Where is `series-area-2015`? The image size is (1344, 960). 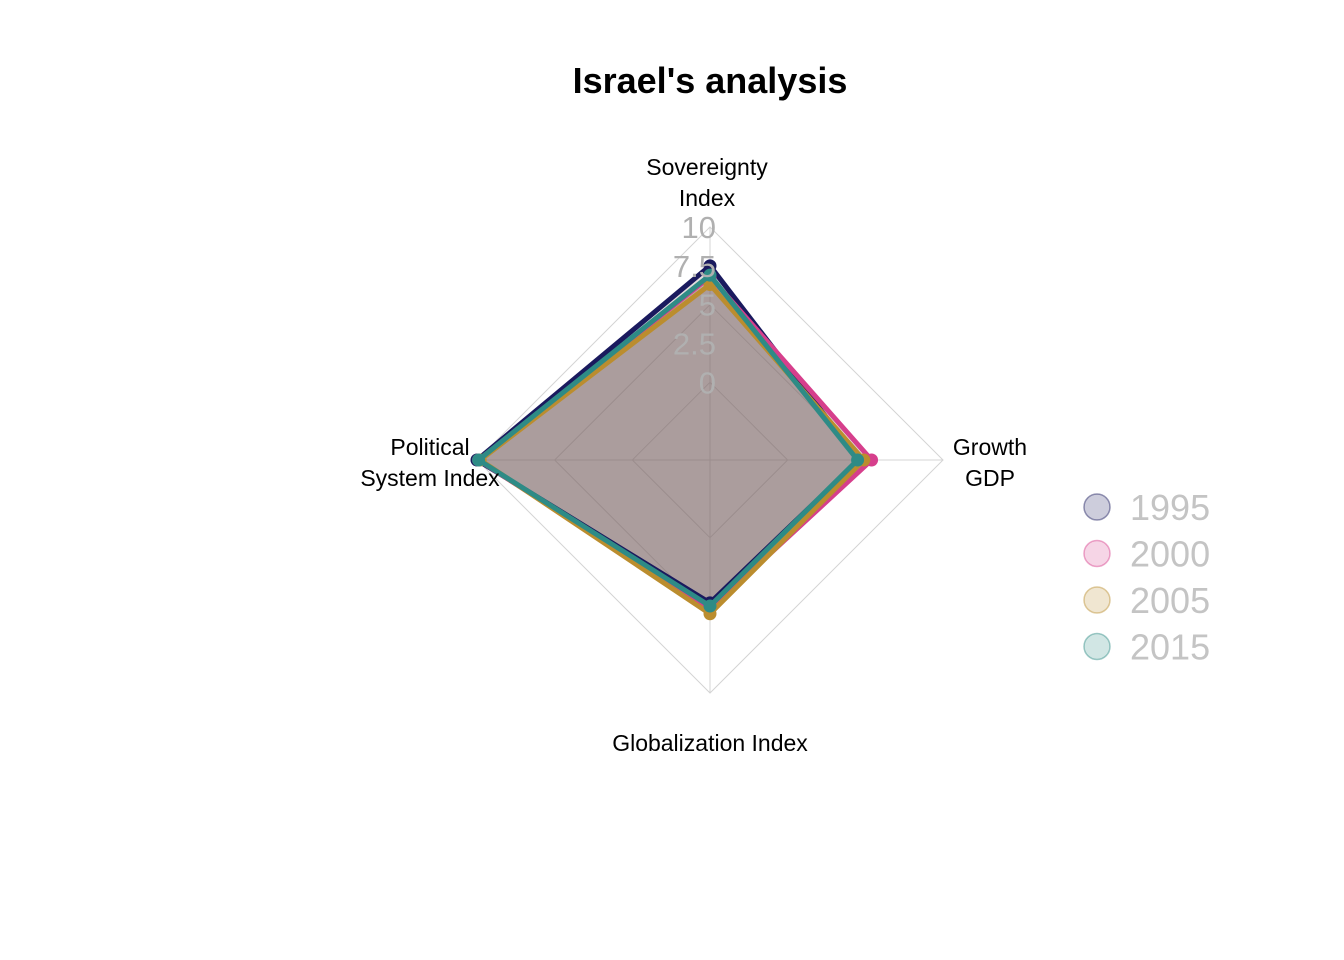
series-area-2015 is located at coordinates (668, 441).